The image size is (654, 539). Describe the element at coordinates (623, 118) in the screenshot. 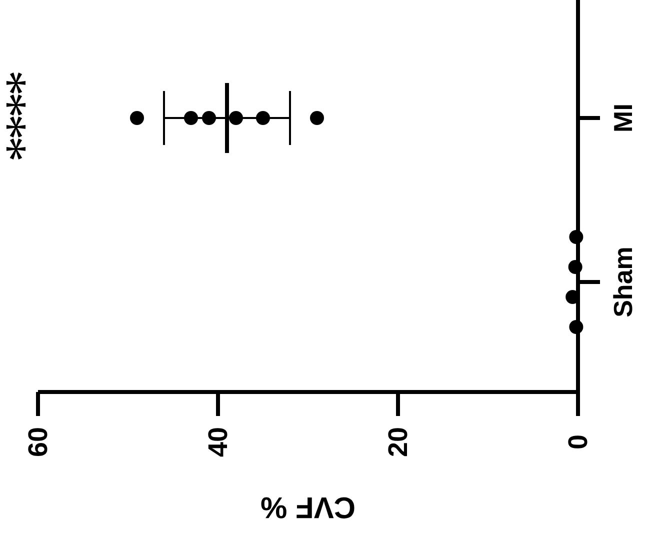

I see `y-tick-label: MI` at that location.